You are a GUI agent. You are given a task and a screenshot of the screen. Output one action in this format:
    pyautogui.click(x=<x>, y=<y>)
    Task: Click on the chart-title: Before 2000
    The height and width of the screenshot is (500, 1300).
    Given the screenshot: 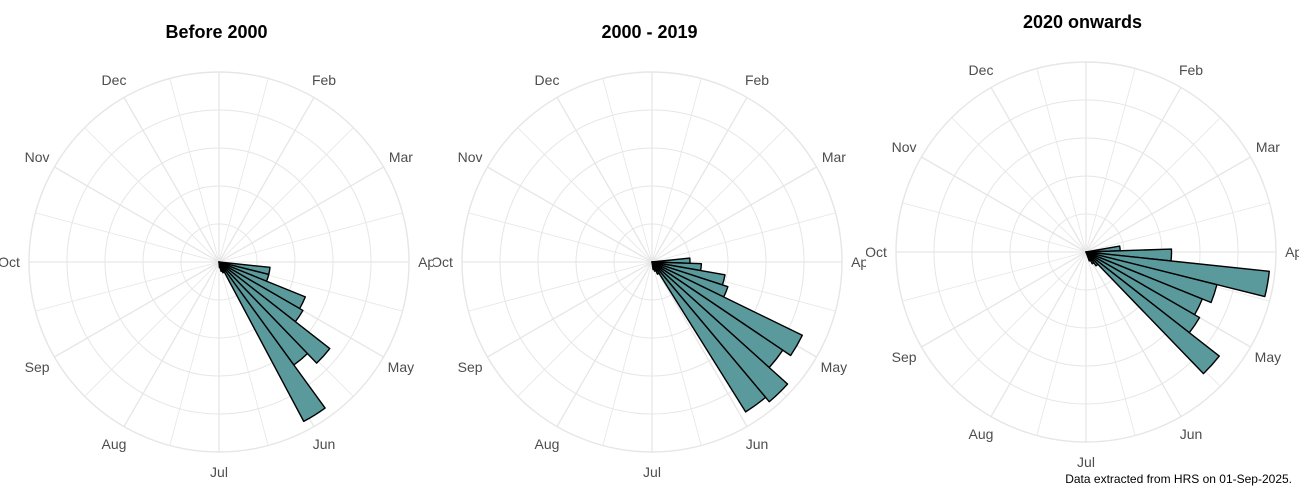 What is the action you would take?
    pyautogui.click(x=216, y=32)
    